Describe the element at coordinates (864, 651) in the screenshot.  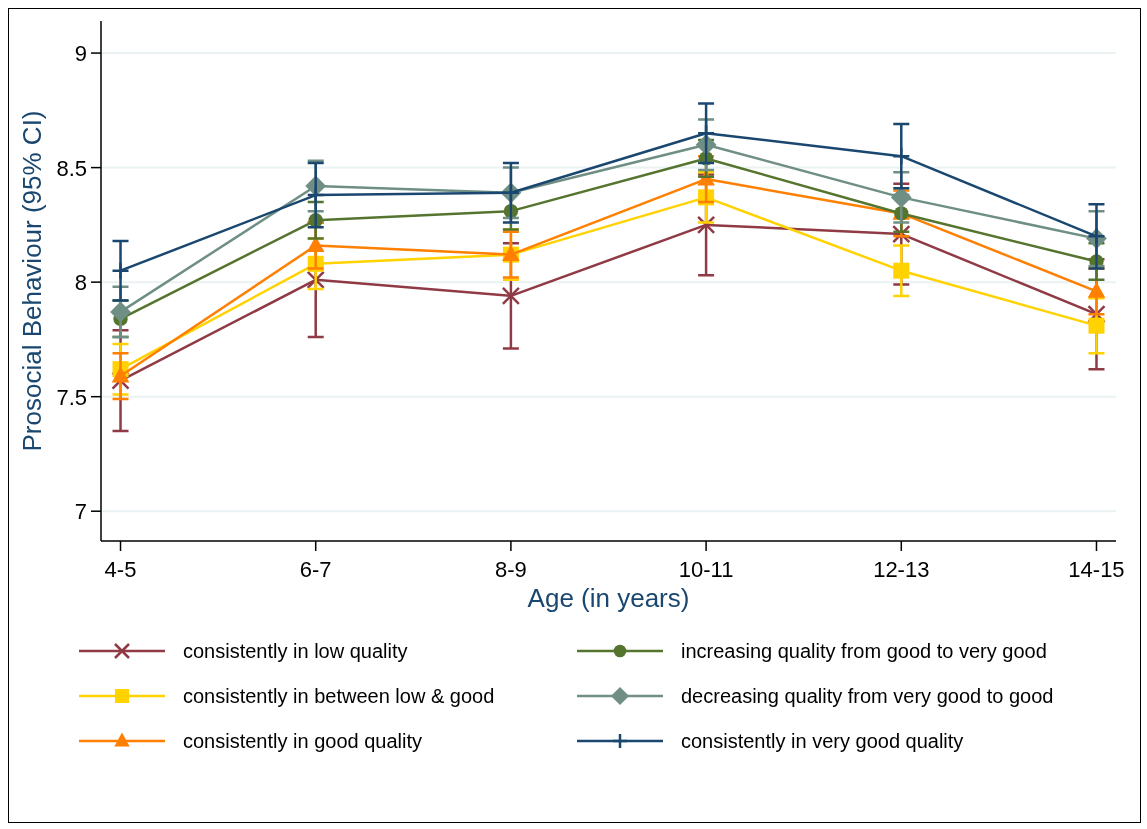
I see `legend-label: increasing quality from good to very good` at that location.